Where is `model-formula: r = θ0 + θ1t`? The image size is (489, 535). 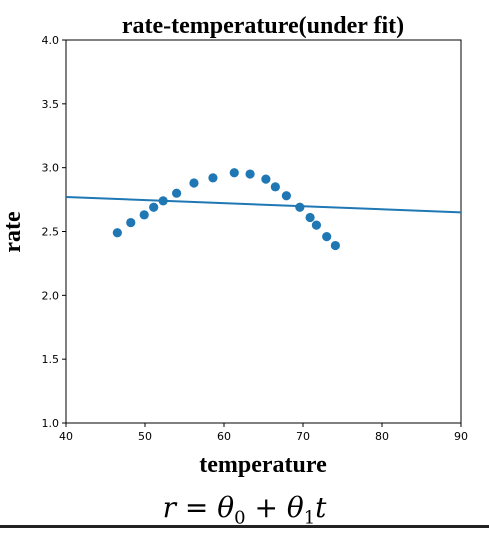 model-formula: r = θ0 + θ1t is located at coordinates (244, 513).